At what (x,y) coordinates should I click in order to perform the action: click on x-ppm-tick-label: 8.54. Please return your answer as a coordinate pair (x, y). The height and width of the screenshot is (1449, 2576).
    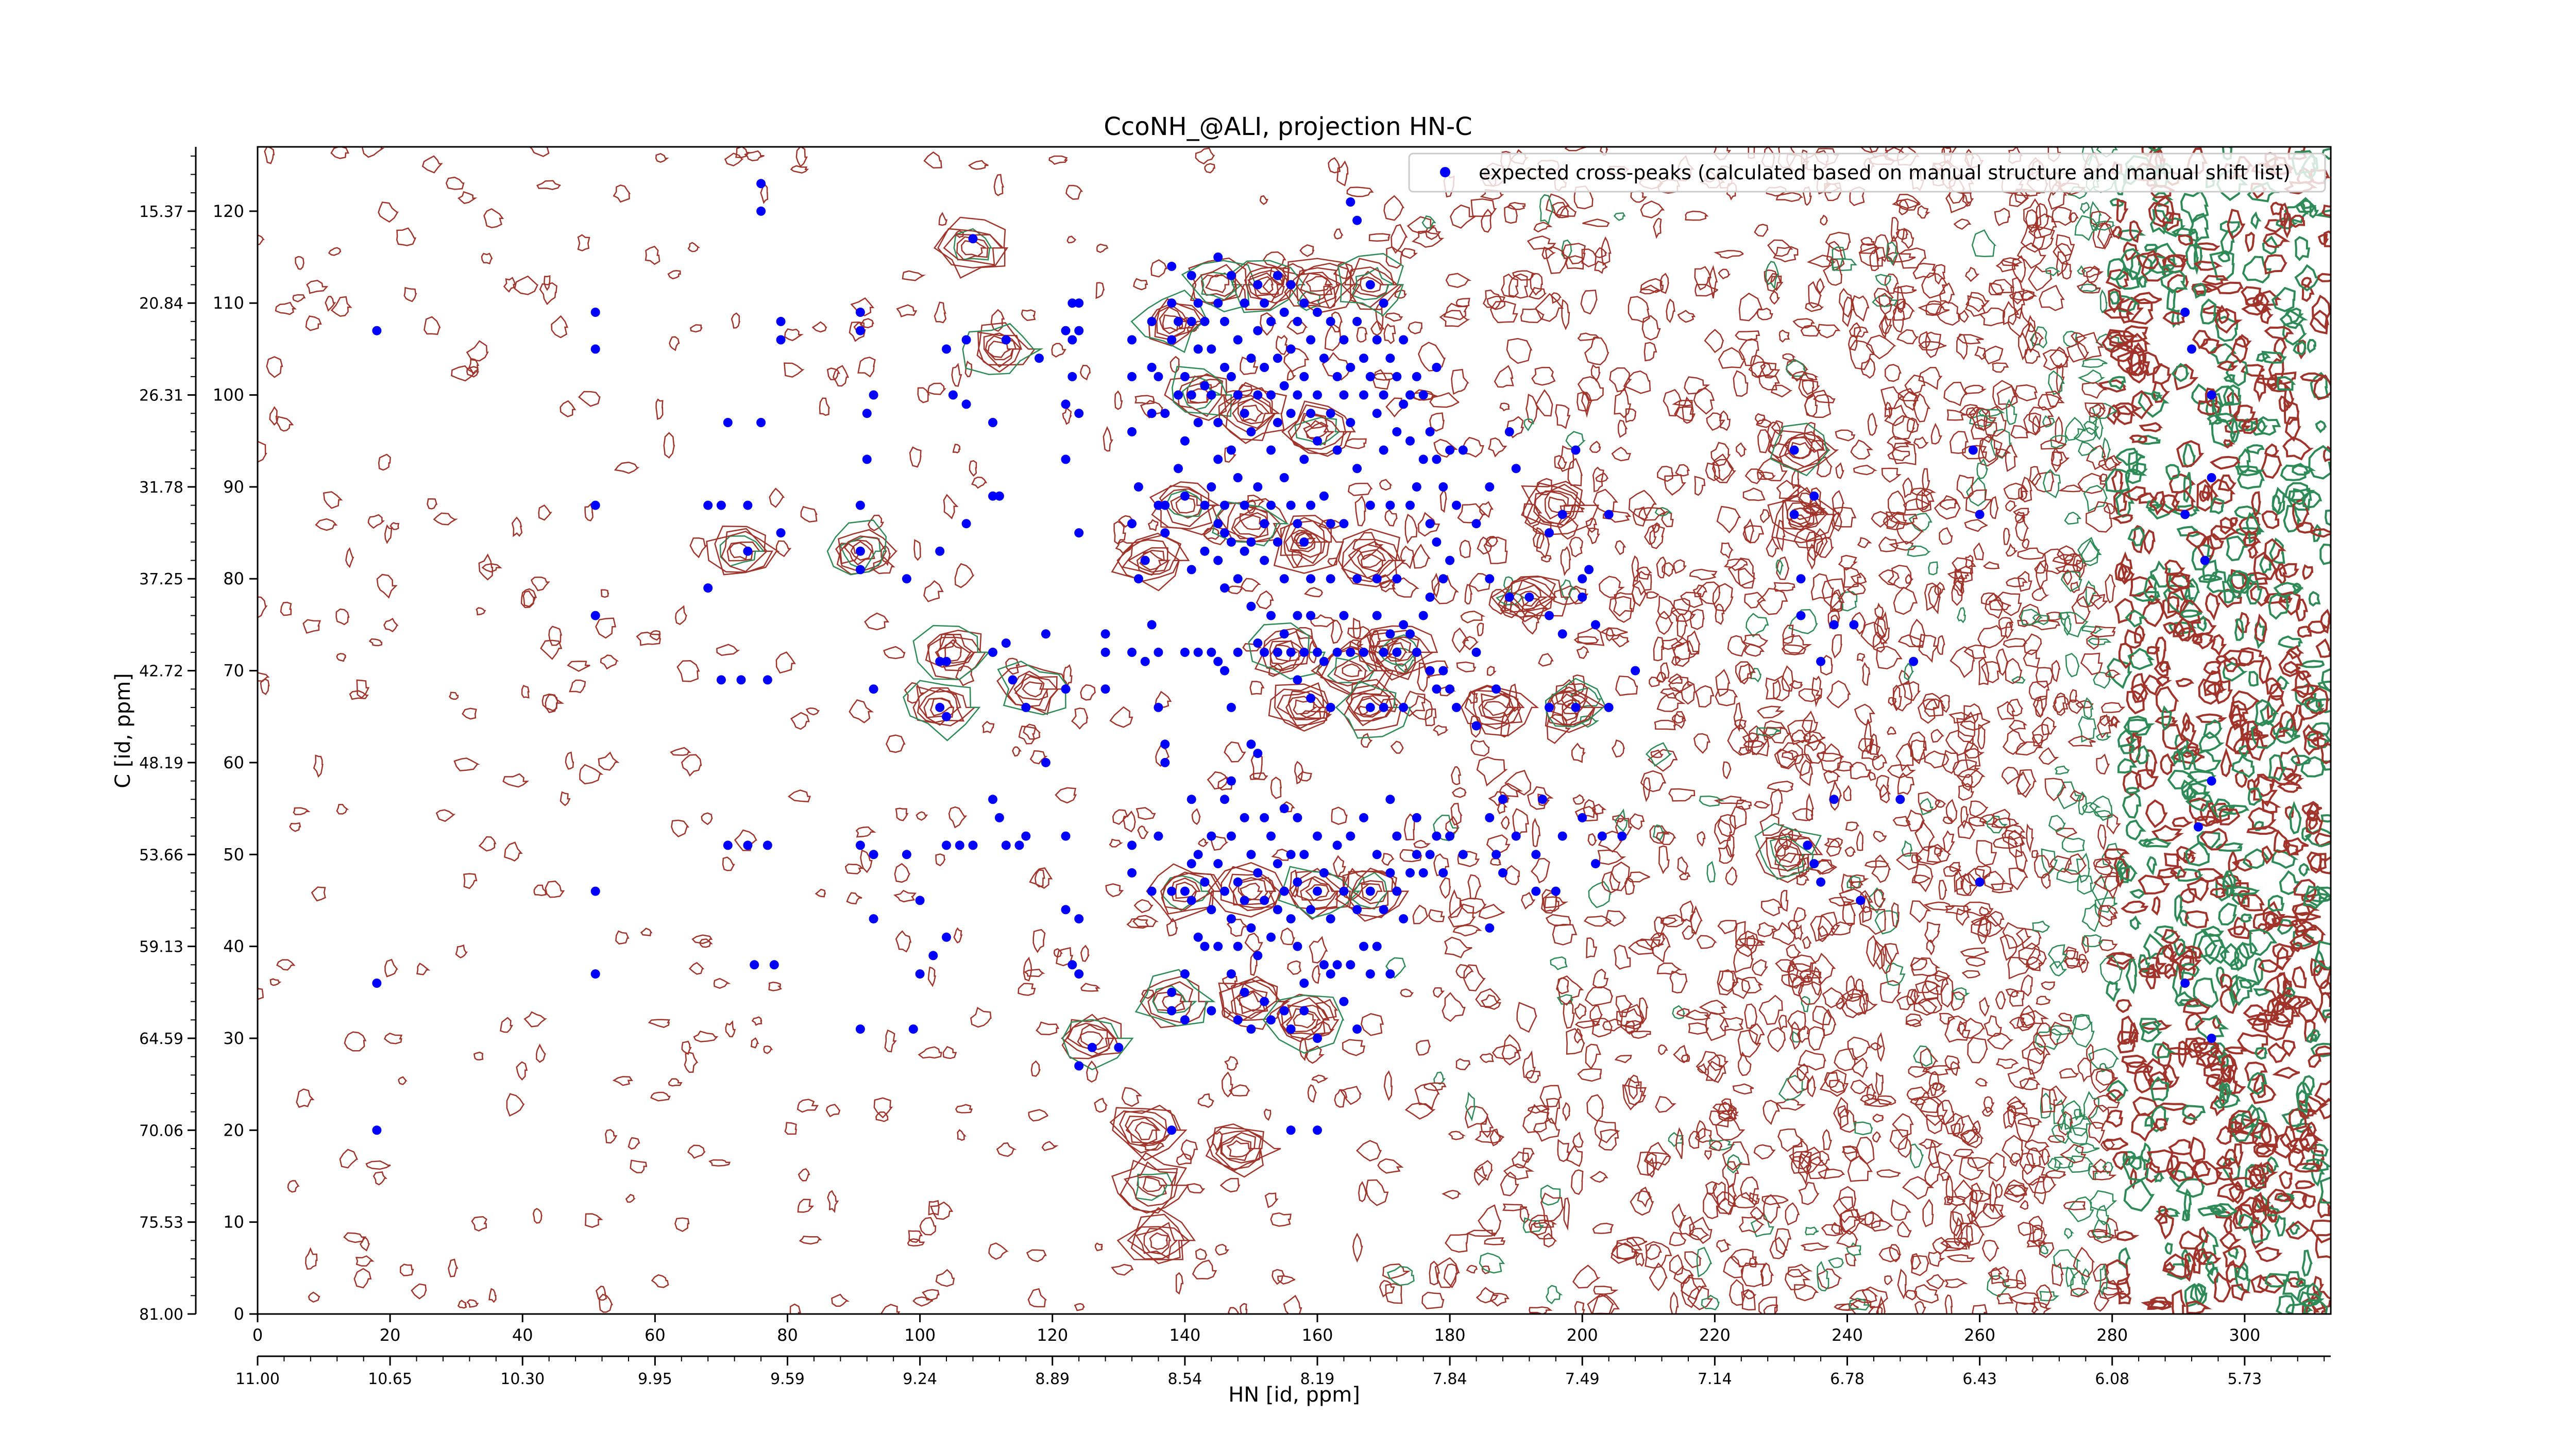
    Looking at the image, I should click on (1185, 1379).